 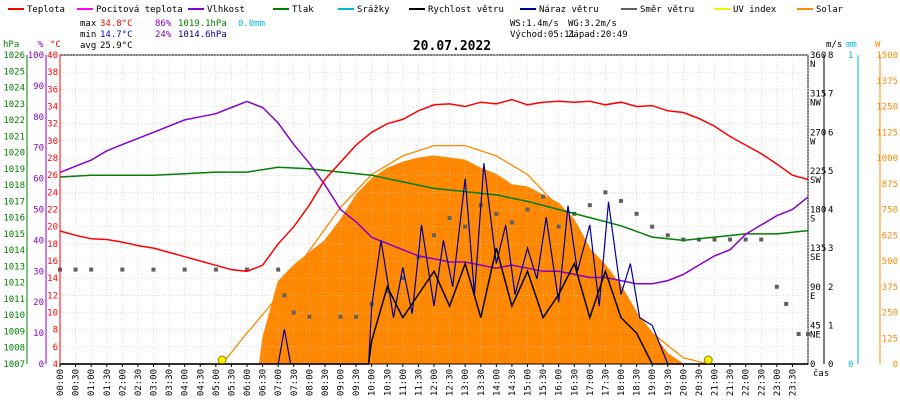 What do you see at coordinates (598, 35) in the screenshot?
I see `stat-sunset: Západ:20:49` at bounding box center [598, 35].